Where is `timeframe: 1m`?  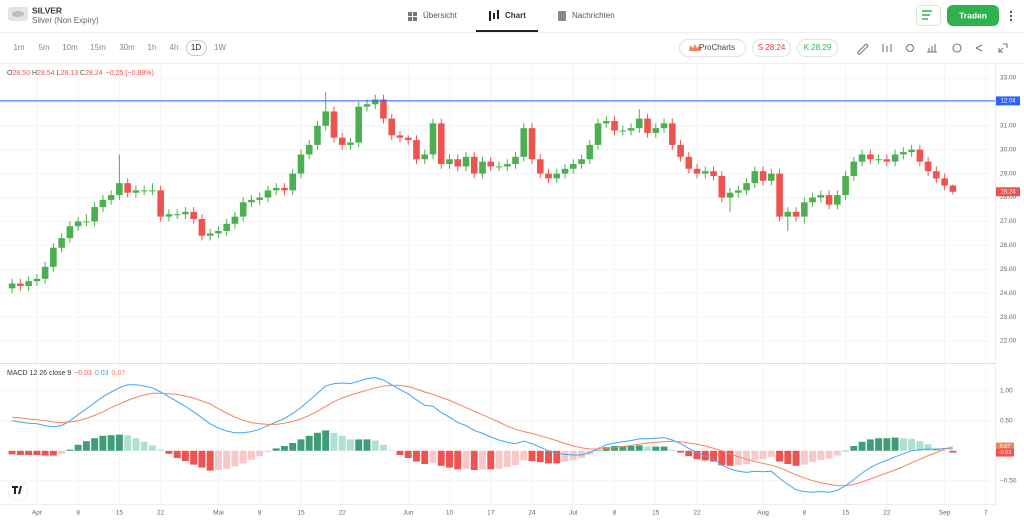
timeframe: 1m is located at coordinates (18, 47).